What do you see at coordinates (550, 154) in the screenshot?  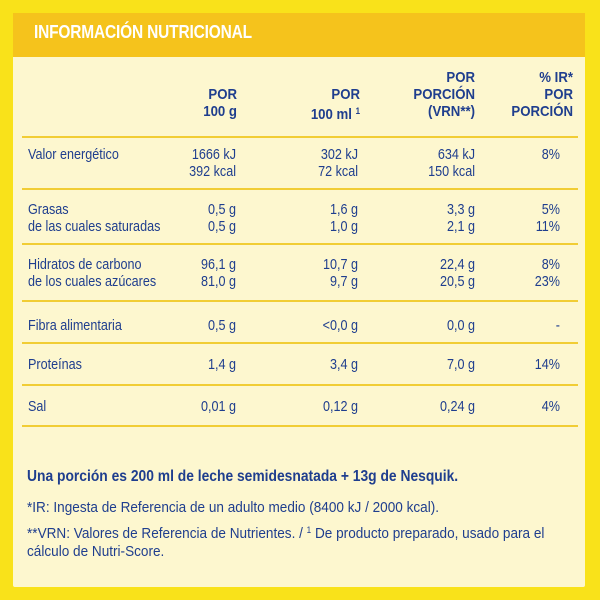 I see `cell-energy-ir: 8%` at bounding box center [550, 154].